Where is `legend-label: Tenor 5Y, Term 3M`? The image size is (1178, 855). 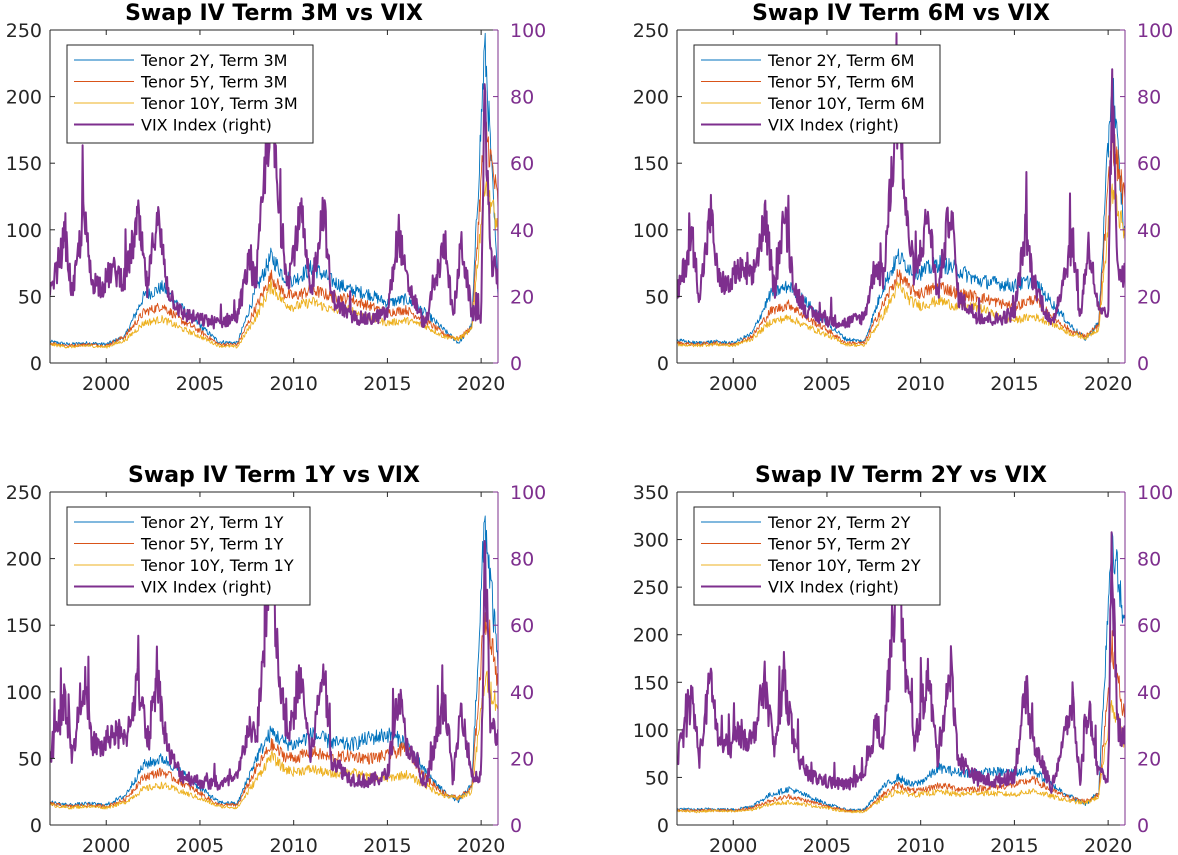
legend-label: Tenor 5Y, Term 3M is located at coordinates (213, 82).